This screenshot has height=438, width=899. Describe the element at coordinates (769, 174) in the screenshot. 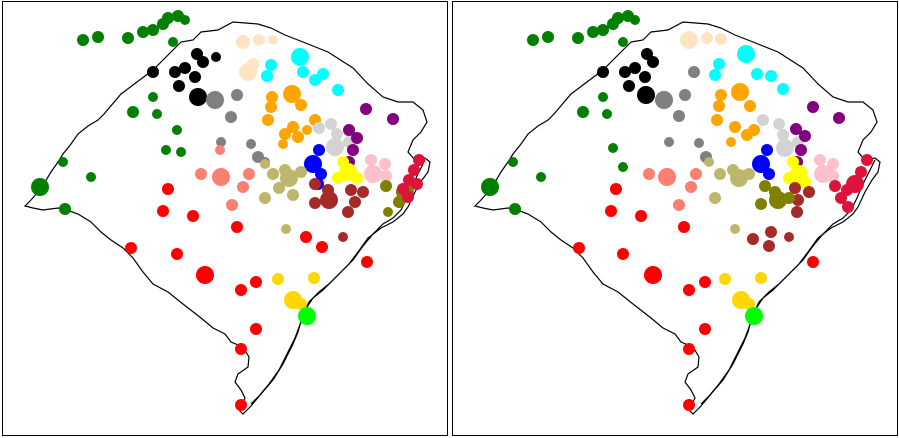

I see `map-marker-blue` at that location.